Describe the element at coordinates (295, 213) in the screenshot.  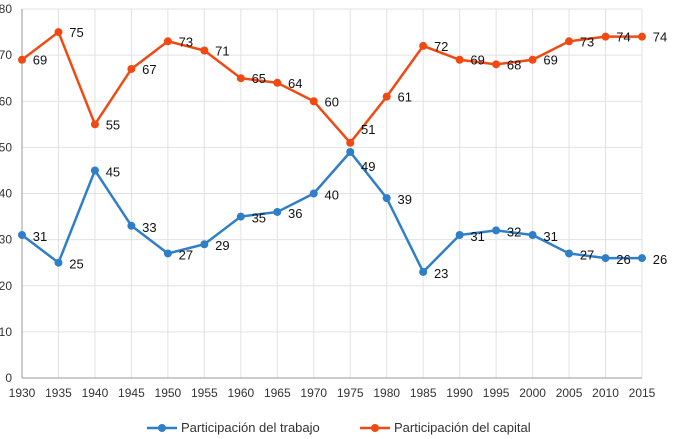
I see `data-label: 36` at that location.